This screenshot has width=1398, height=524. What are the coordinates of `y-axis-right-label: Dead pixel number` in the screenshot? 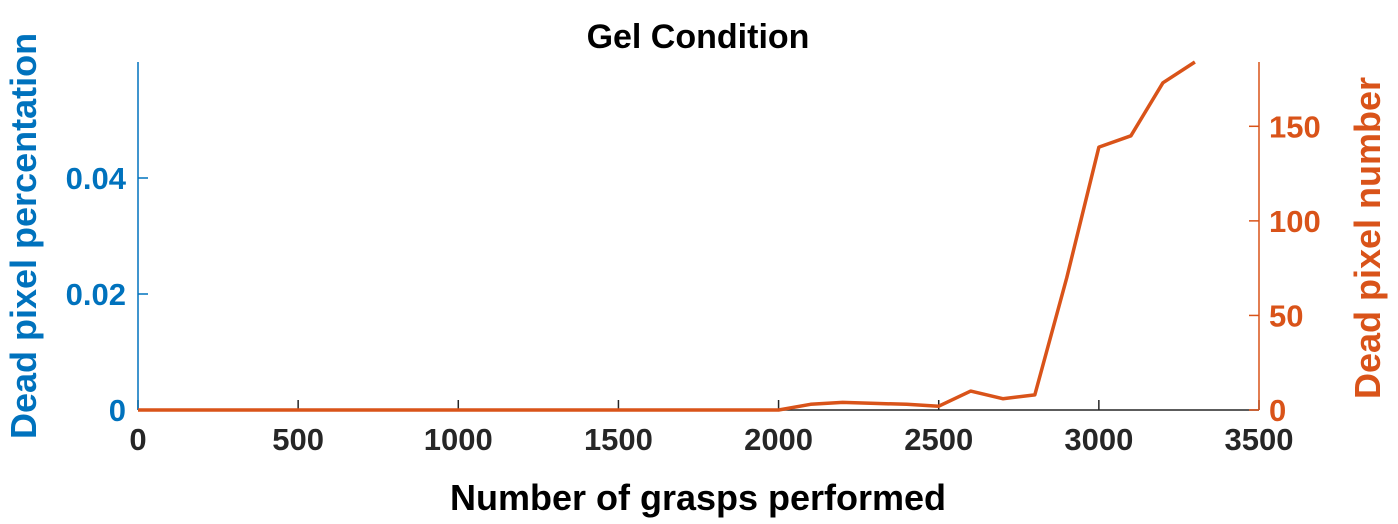 It's located at (1367, 238).